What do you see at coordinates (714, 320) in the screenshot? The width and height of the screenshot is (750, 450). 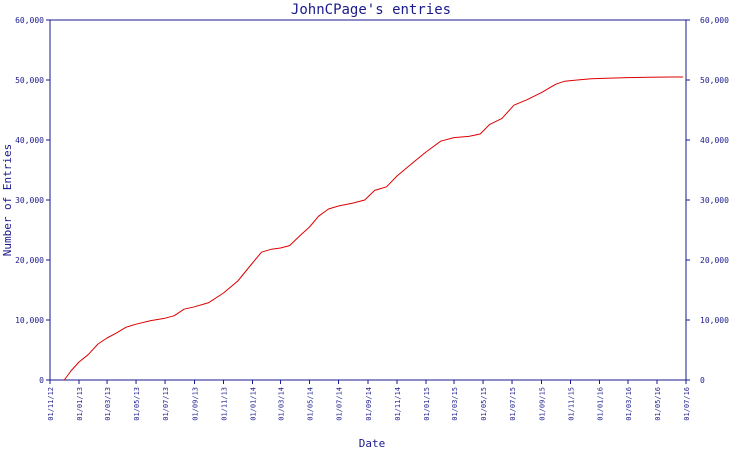 I see `y-tick-label-right: 10,000` at bounding box center [714, 320].